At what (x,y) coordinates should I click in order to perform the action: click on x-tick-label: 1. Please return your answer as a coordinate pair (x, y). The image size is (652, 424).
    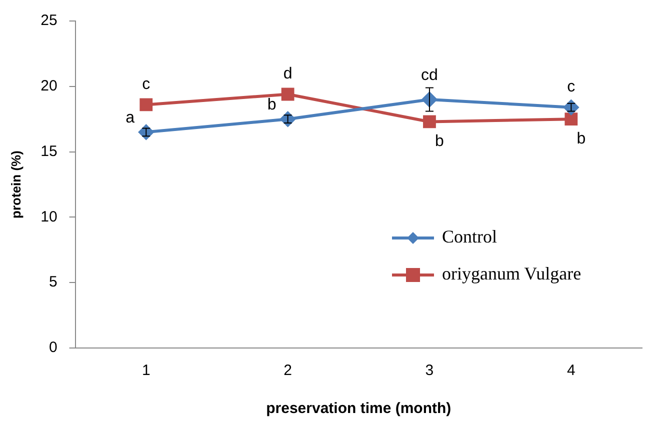
    Looking at the image, I should click on (146, 371).